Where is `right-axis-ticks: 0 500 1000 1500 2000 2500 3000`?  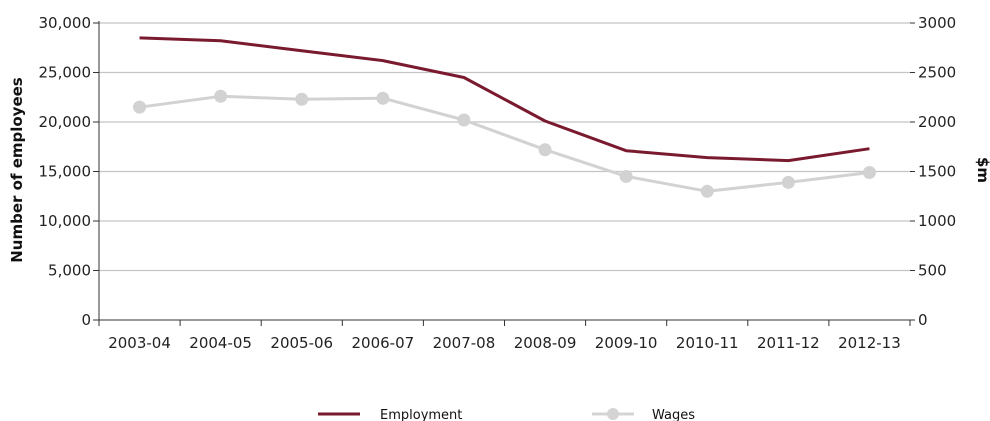
right-axis-ticks: 0 500 1000 1500 2000 2500 3000 is located at coordinates (937, 171).